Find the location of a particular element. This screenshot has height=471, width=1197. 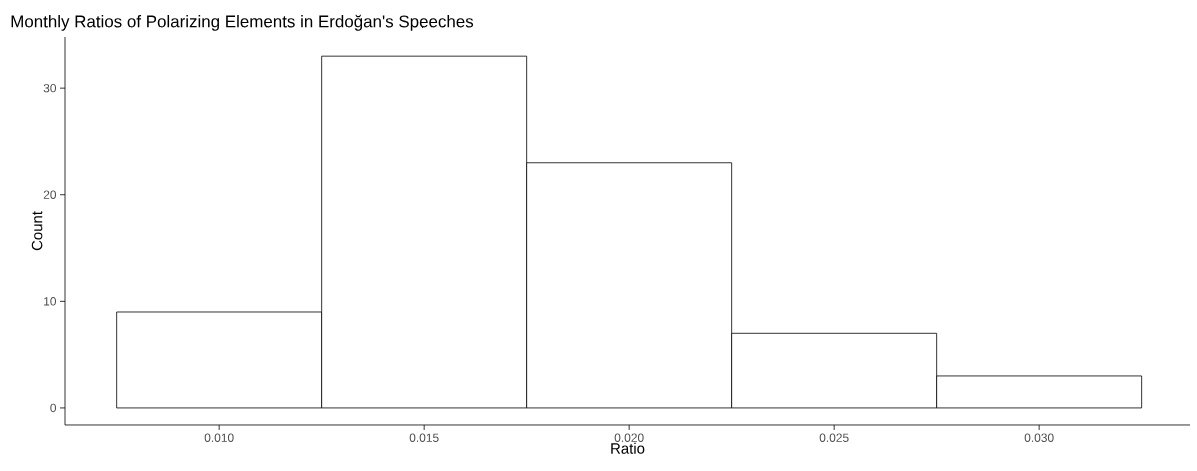

y-axis-title: Count is located at coordinates (37, 231).